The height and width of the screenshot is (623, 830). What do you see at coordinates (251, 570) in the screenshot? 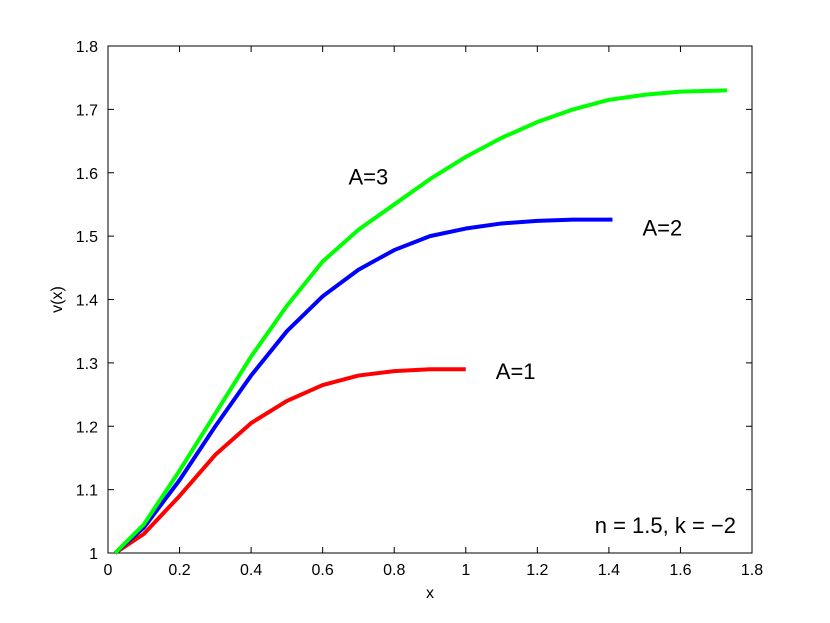
I see `x-tick-label: 0.4` at bounding box center [251, 570].